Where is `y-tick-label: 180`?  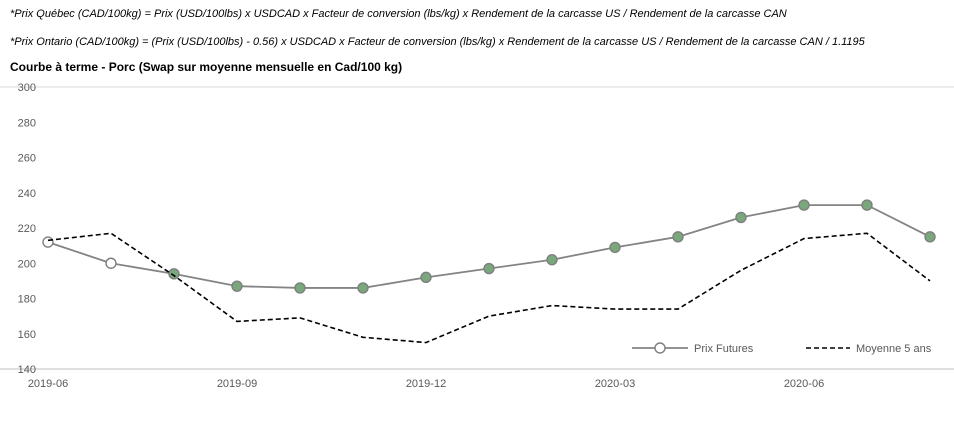
y-tick-label: 180 is located at coordinates (27, 300).